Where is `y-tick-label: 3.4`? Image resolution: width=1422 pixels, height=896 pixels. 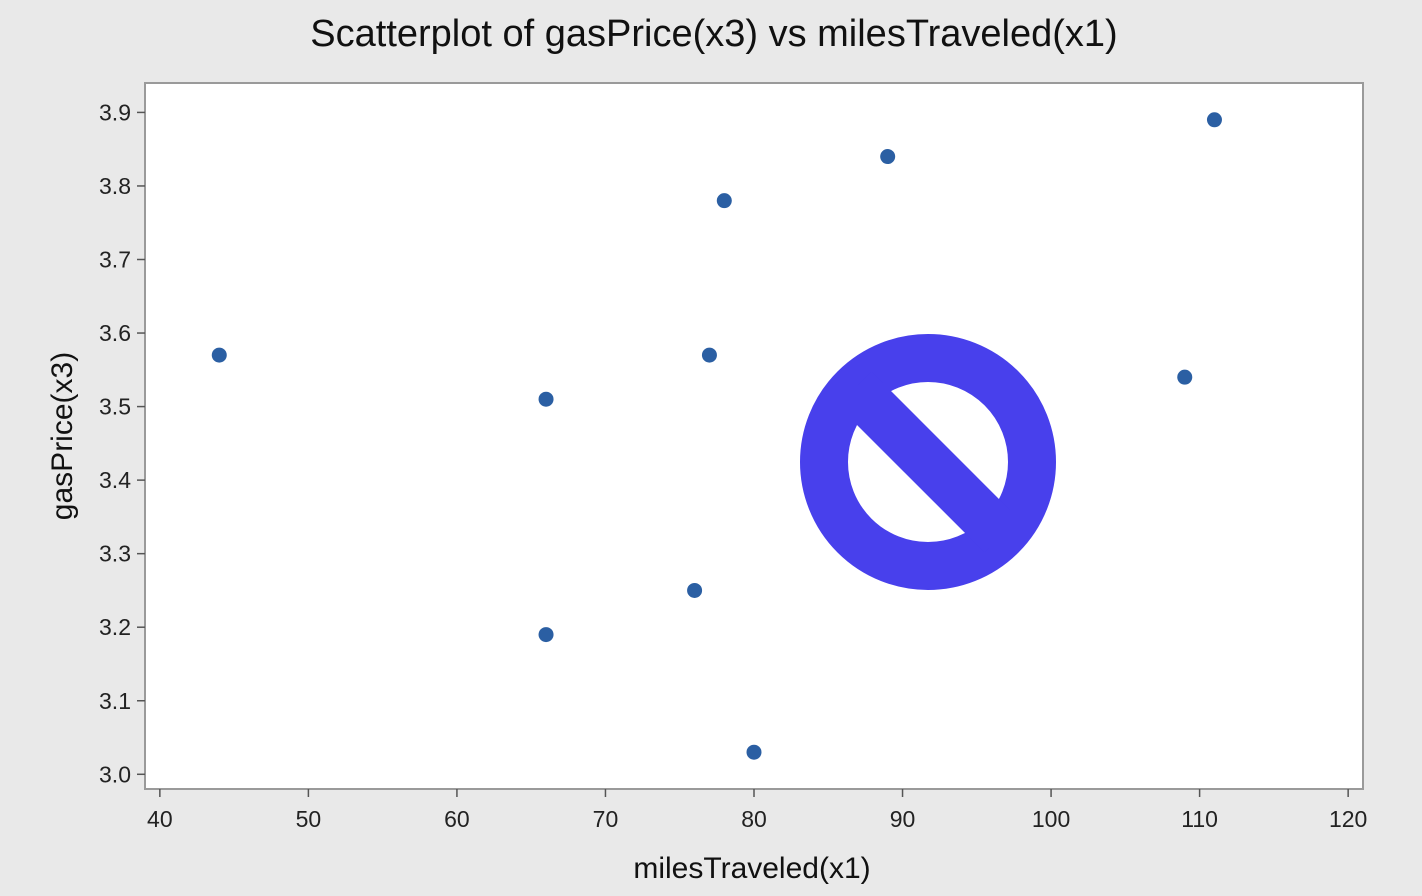 y-tick-label: 3.4 is located at coordinates (115, 480).